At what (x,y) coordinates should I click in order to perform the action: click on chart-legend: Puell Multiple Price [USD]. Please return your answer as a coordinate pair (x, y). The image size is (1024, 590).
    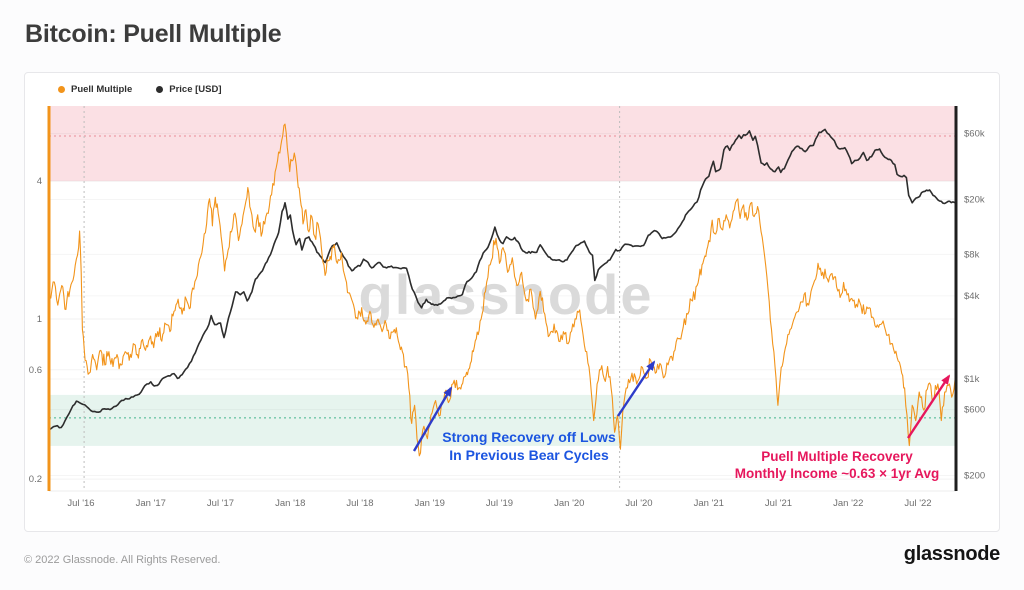
    Looking at the image, I should click on (140, 89).